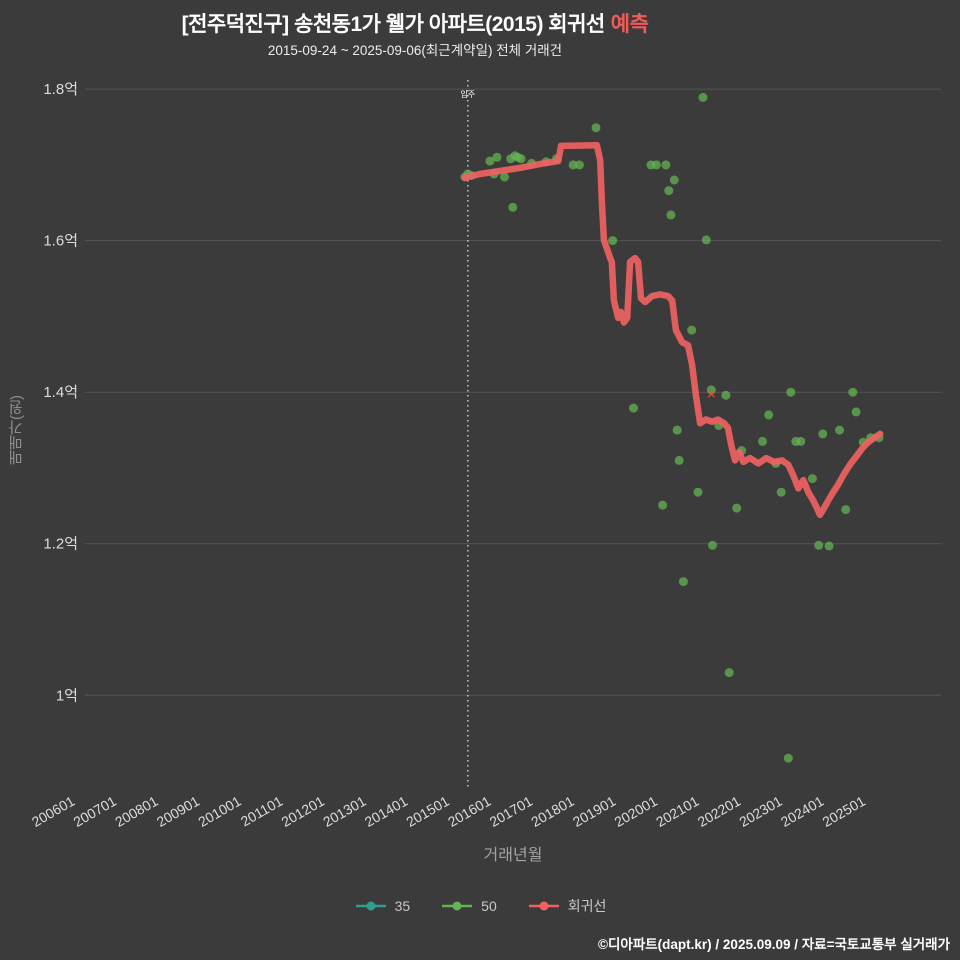  I want to click on x-tick-label: 202001, so click(635, 811).